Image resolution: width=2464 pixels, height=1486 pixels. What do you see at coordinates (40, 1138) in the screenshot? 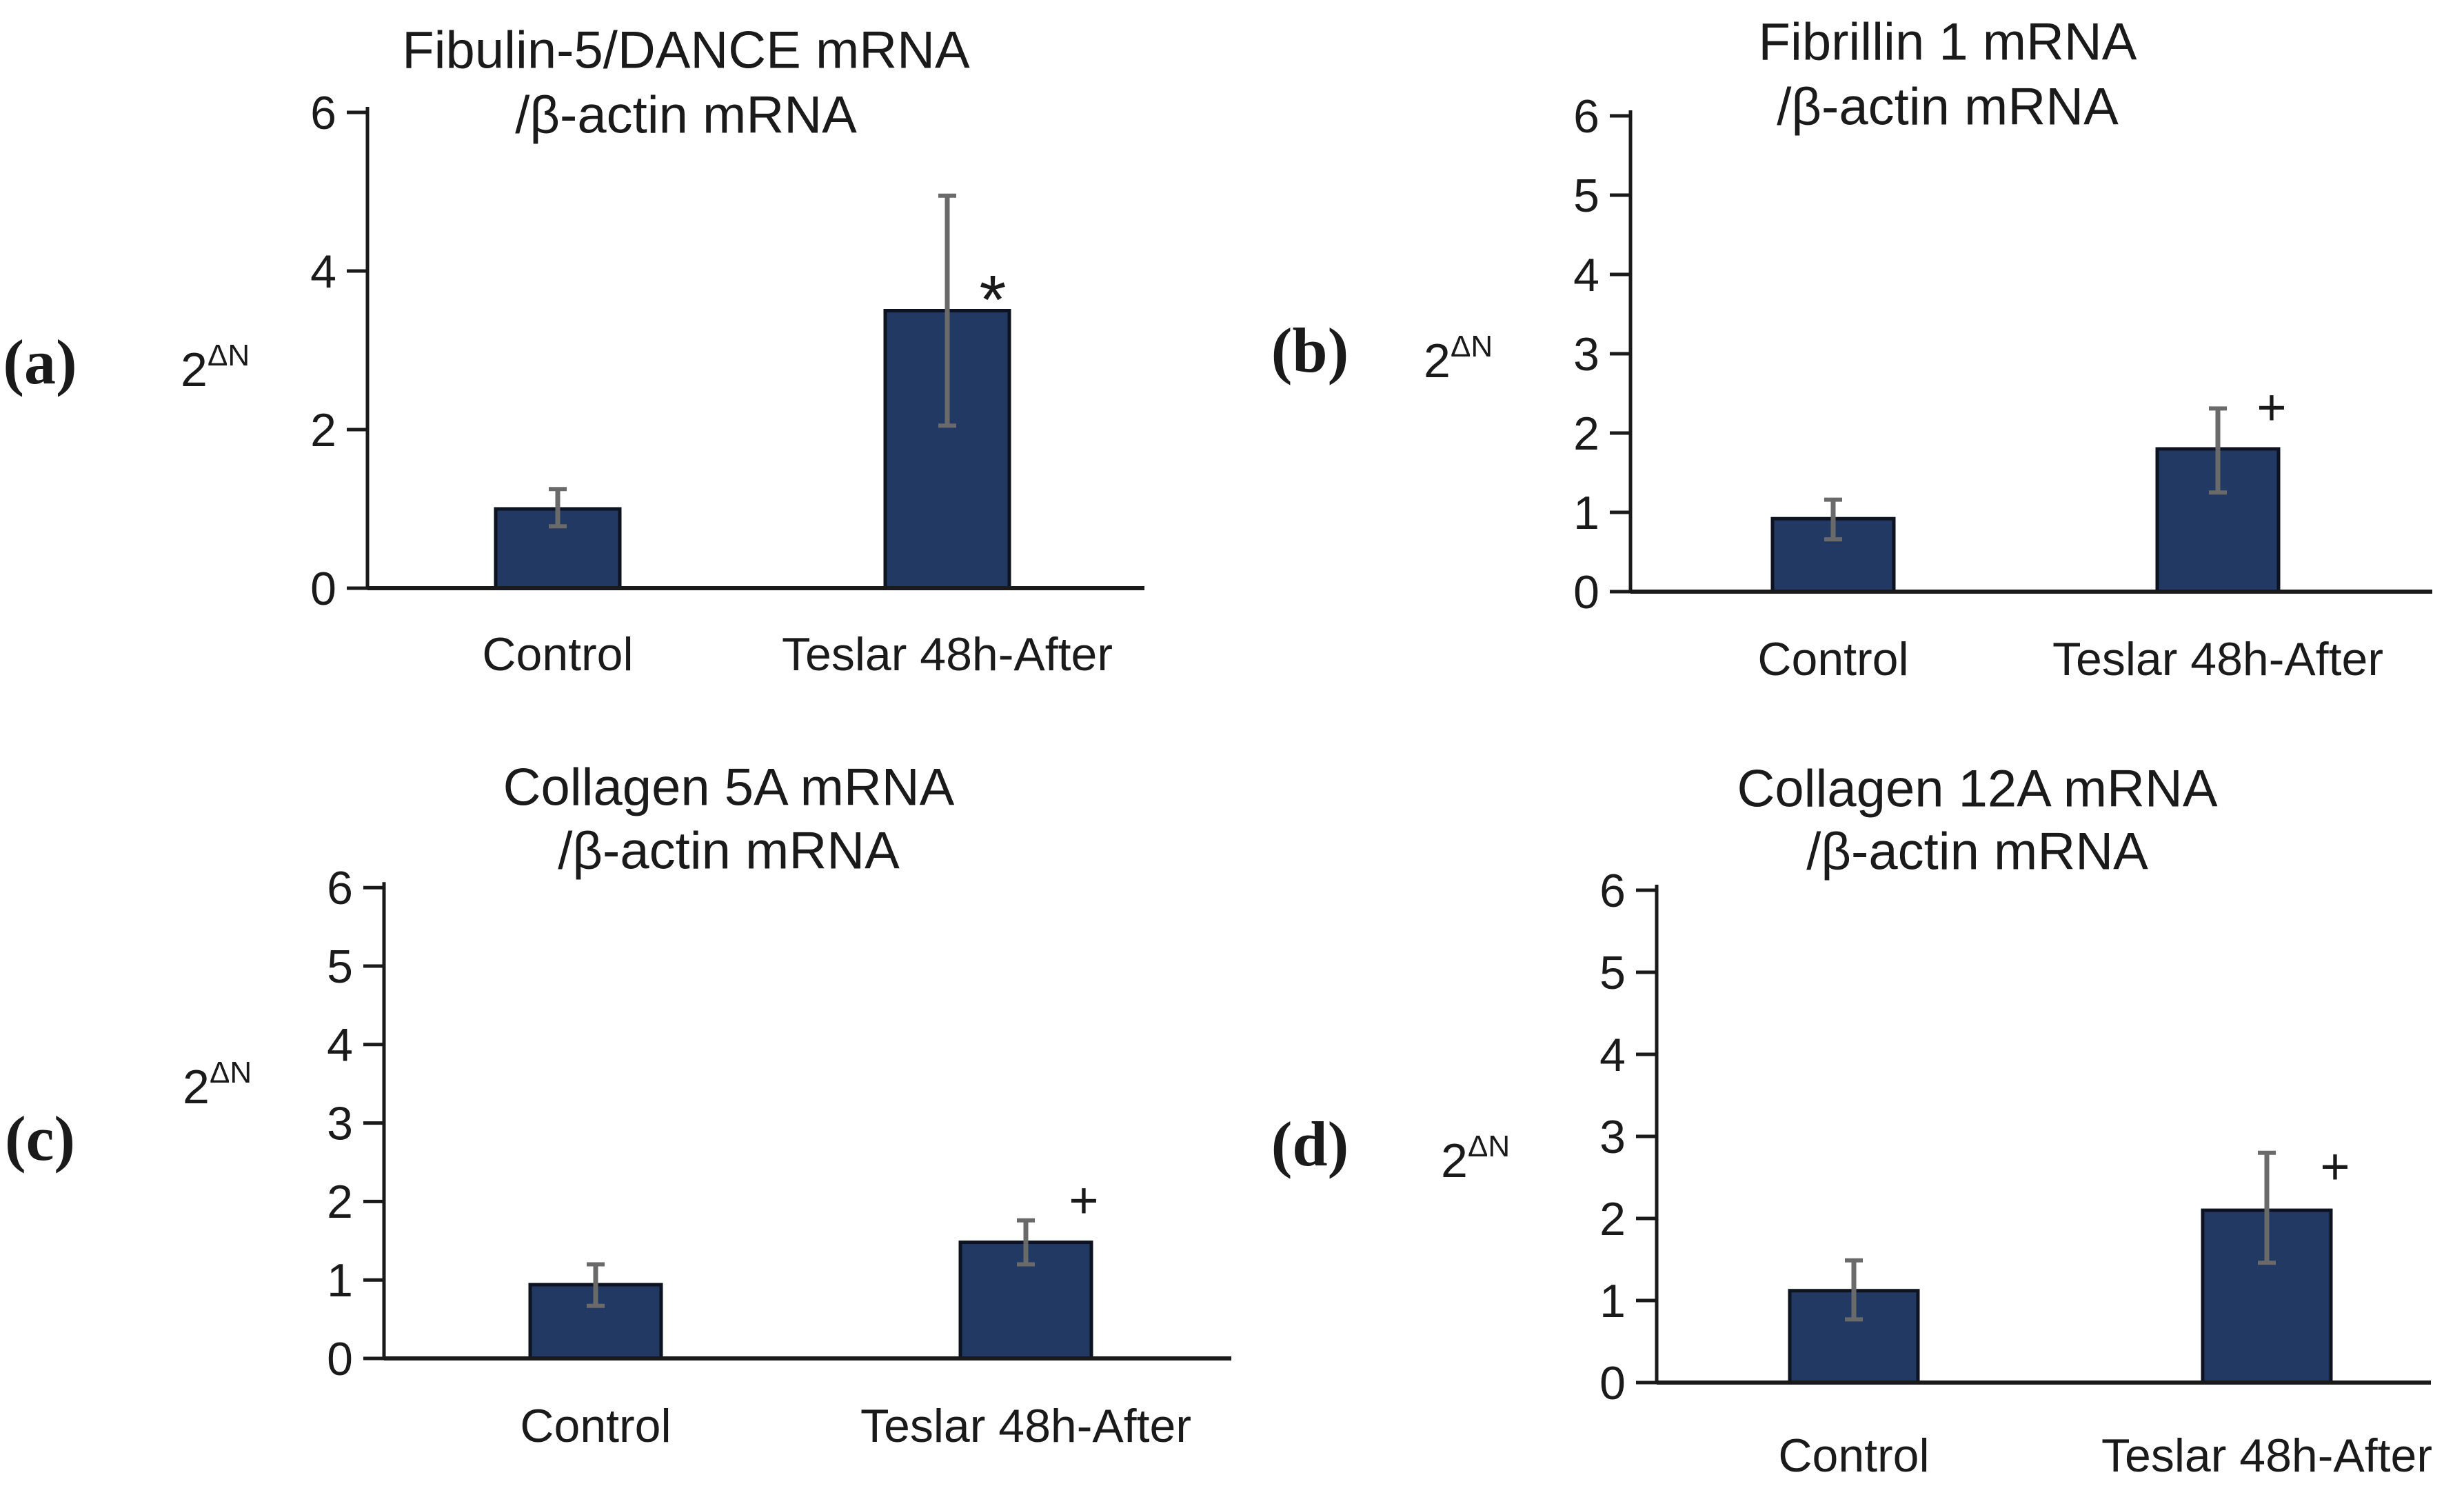
I see `panel-letter-label: (c)` at bounding box center [40, 1138].